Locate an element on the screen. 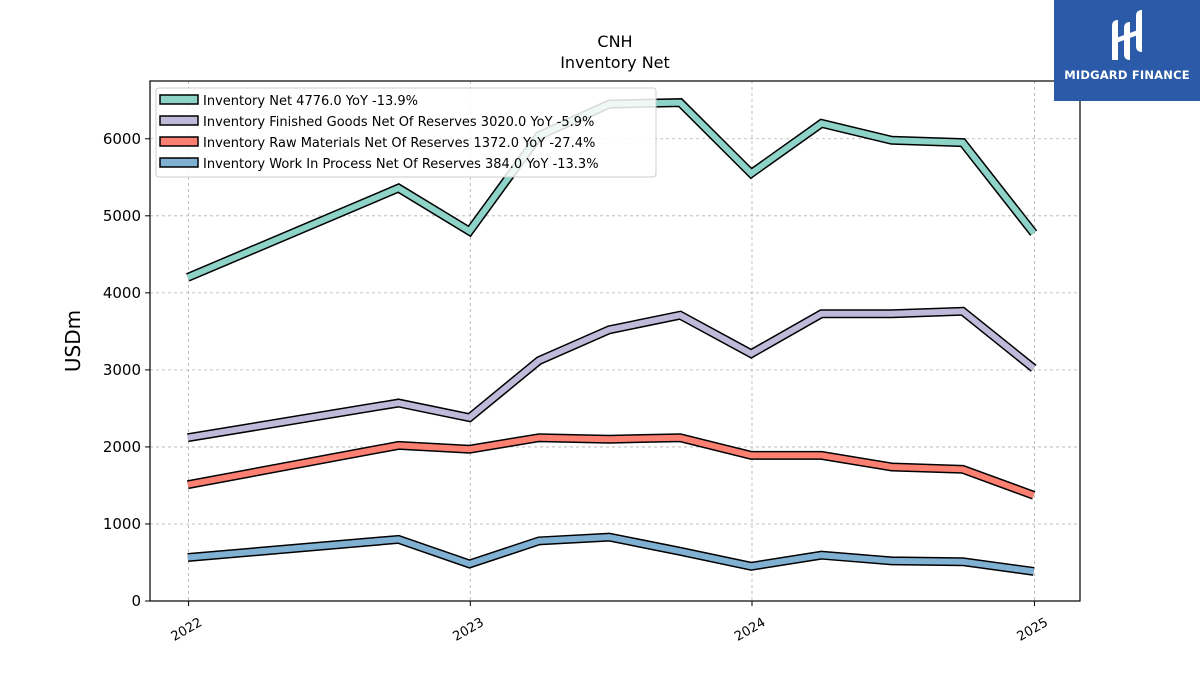  chart-subtitle: Inventory Net is located at coordinates (615, 62).